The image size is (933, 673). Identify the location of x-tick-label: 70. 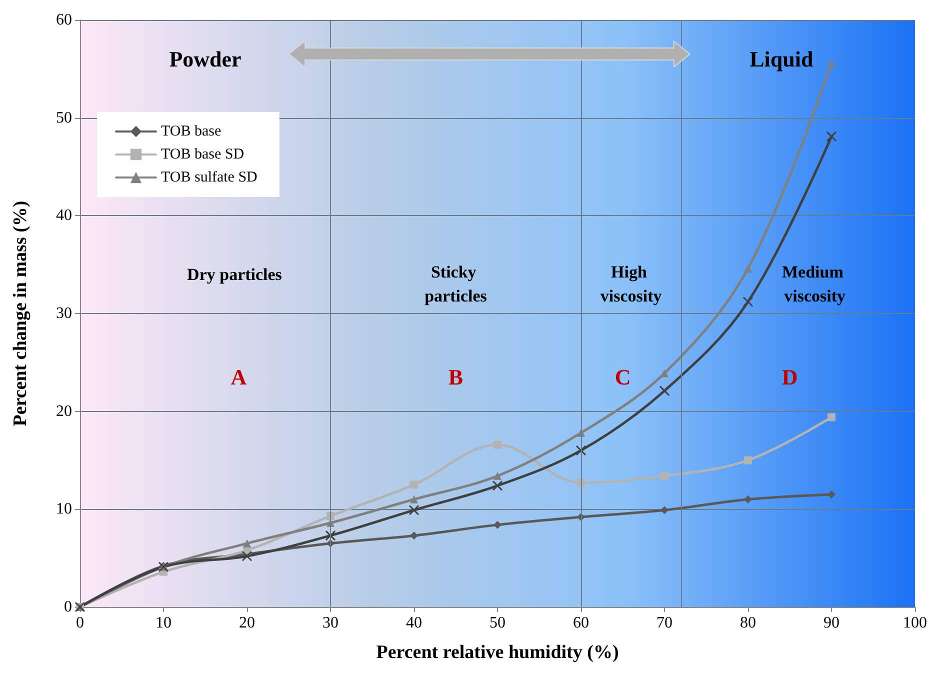
(664, 623).